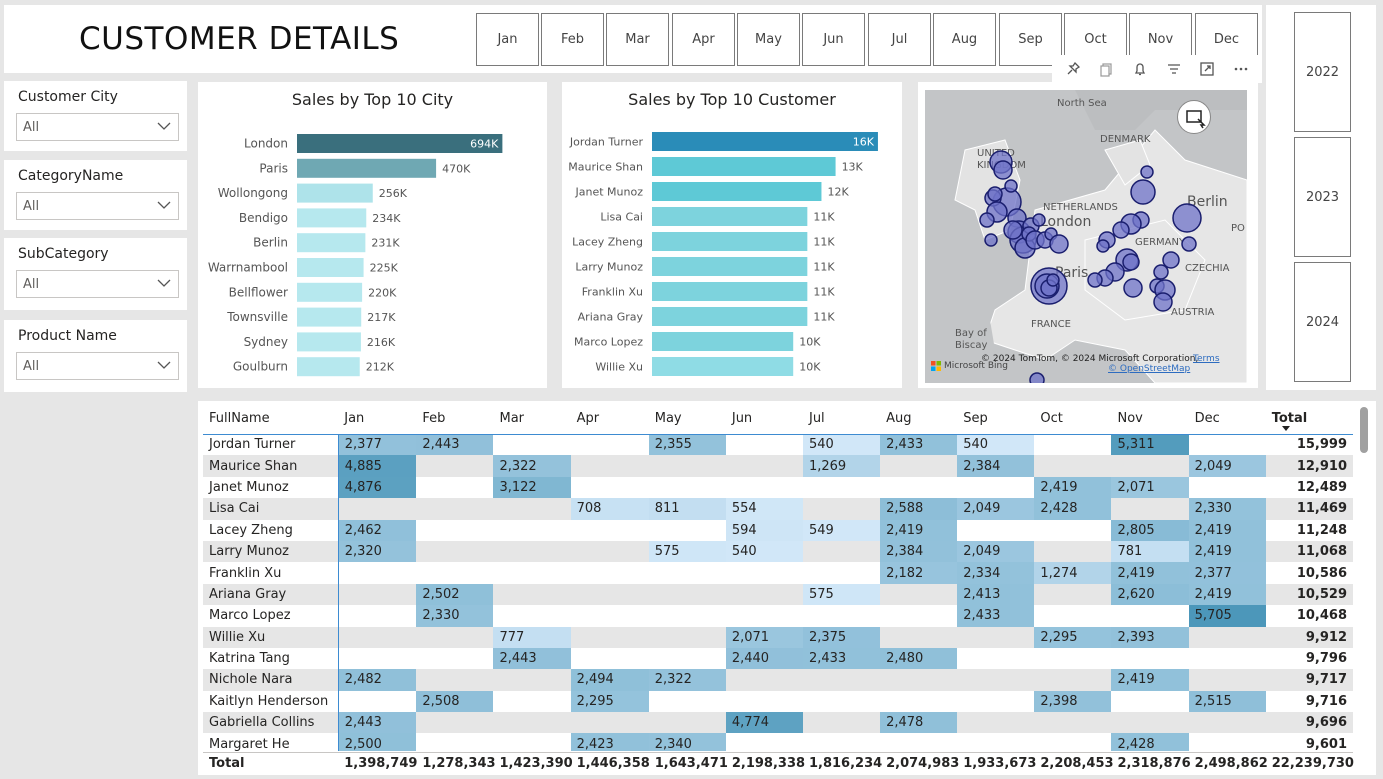 Image resolution: width=1383 pixels, height=779 pixels. What do you see at coordinates (764, 419) in the screenshot?
I see `column-header-jun: Jun` at bounding box center [764, 419].